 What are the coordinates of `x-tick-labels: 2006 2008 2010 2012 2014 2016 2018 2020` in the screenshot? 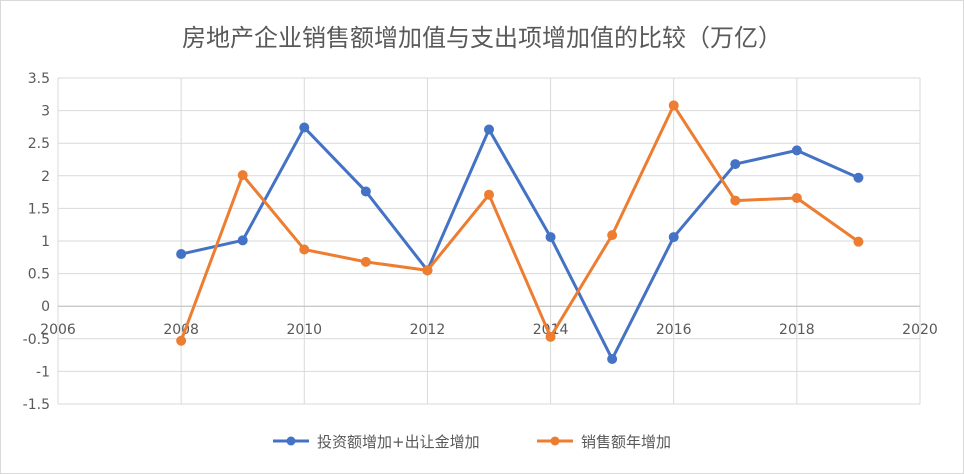 It's located at (489, 330).